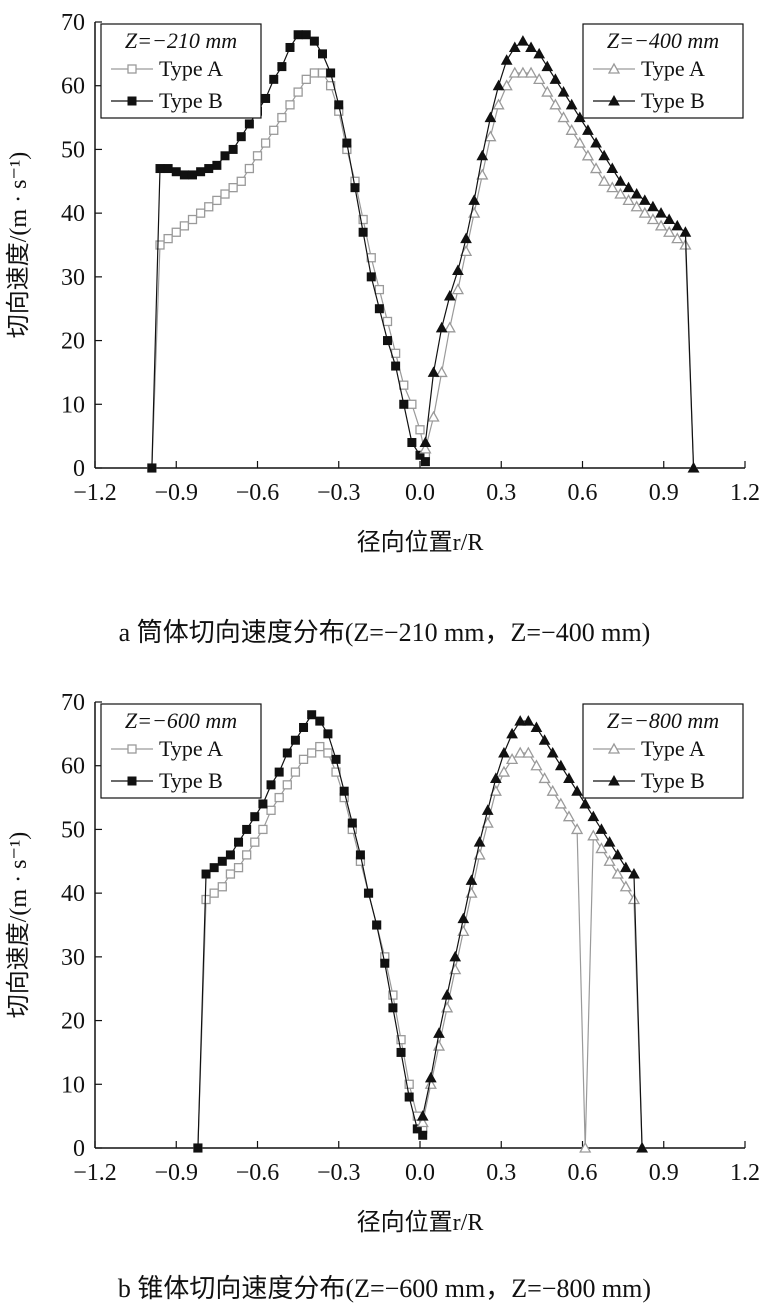 This screenshot has width=769, height=1316. I want to click on chart-a-y-tick-label: 70, so click(73, 23).